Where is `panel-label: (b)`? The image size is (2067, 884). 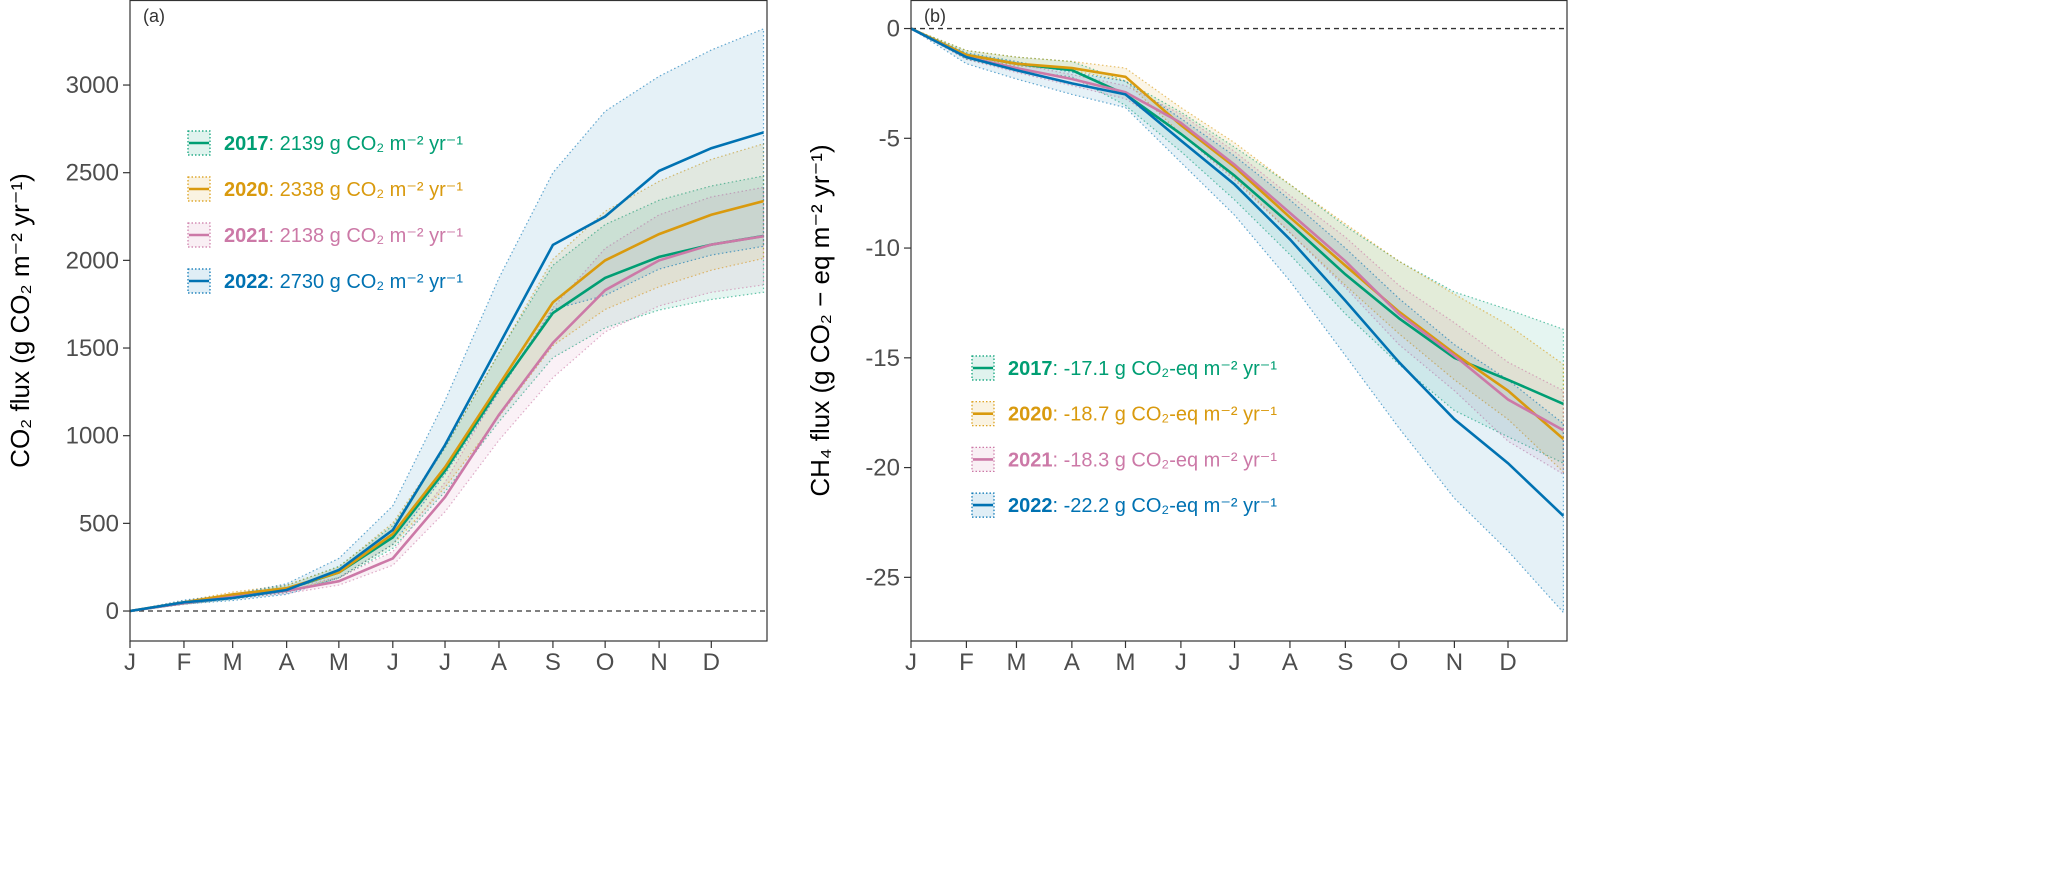 panel-label: (b) is located at coordinates (935, 16).